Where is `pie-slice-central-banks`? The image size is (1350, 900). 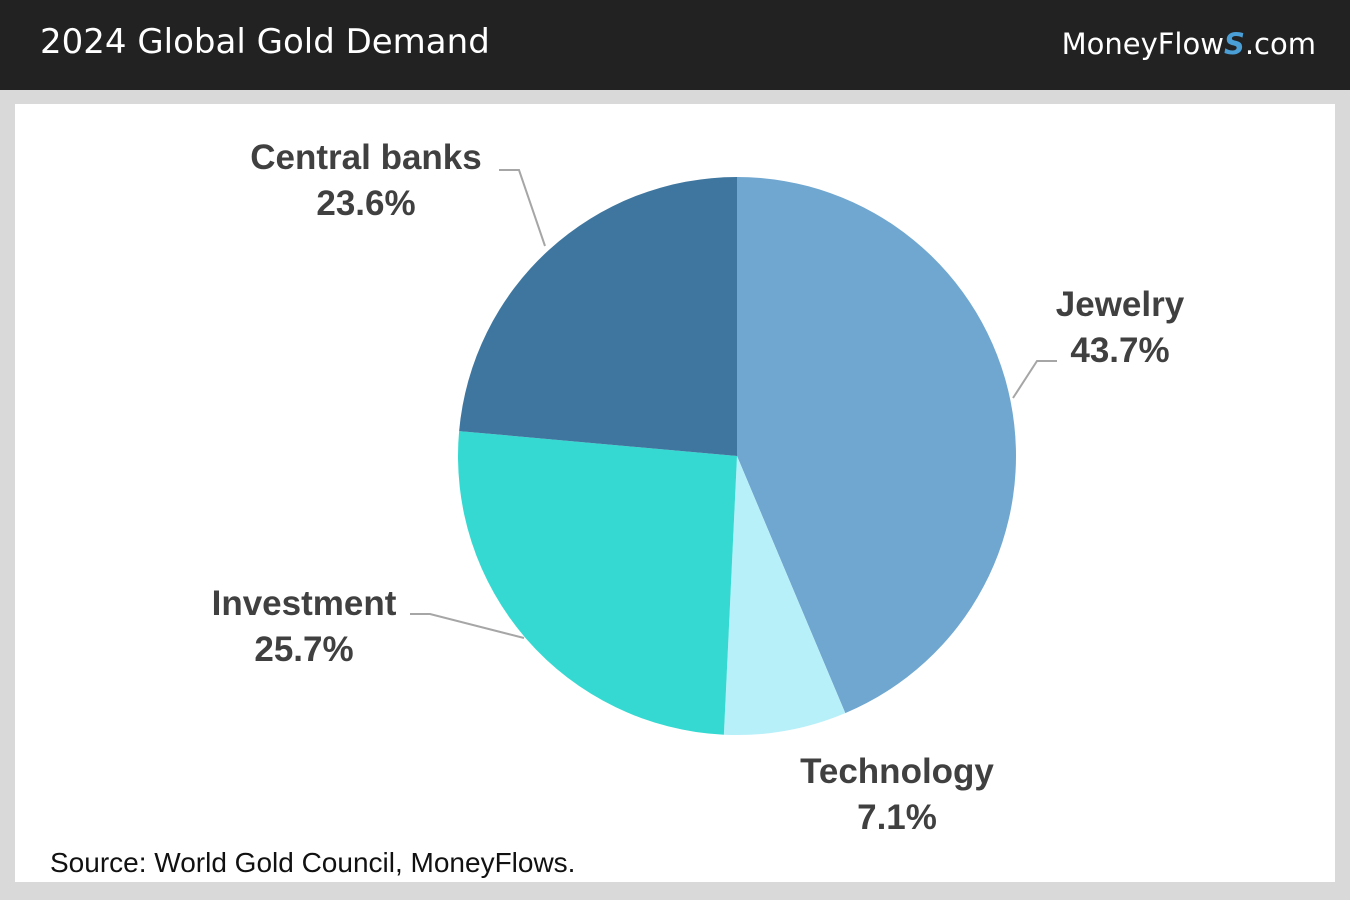
pie-slice-central-banks is located at coordinates (598, 316).